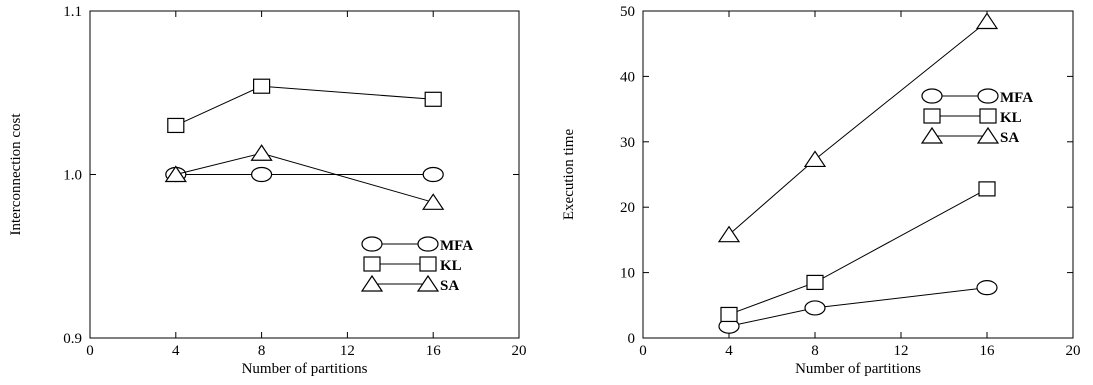 This screenshot has height=385, width=1093. I want to click on series-sa, so click(304, 177).